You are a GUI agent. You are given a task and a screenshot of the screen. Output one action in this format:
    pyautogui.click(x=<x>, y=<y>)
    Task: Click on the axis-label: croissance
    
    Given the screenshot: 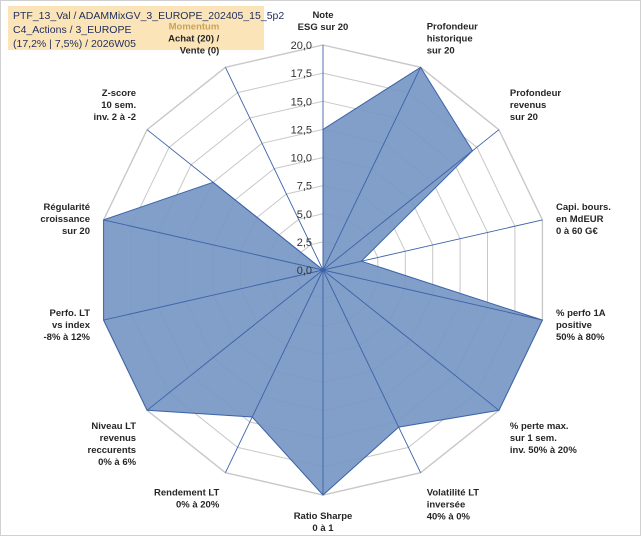 What is the action you would take?
    pyautogui.click(x=65, y=219)
    